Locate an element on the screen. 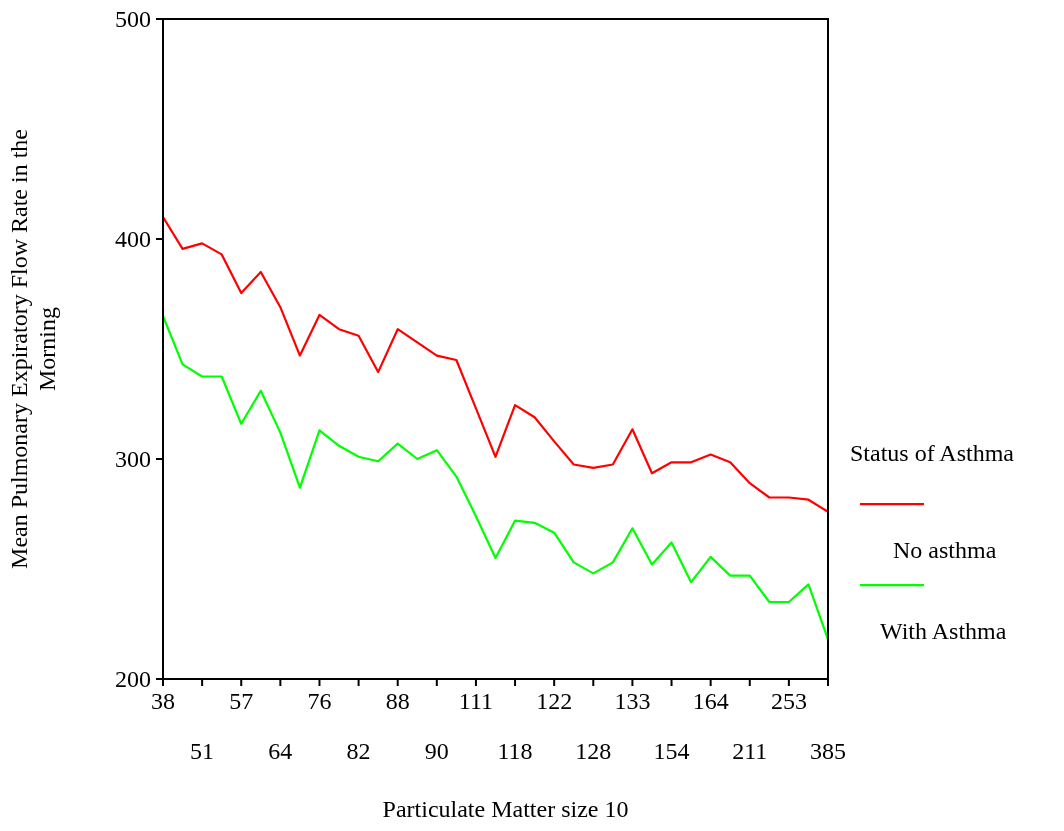 This screenshot has width=1064, height=831. y-tick-label: 200 is located at coordinates (133, 679).